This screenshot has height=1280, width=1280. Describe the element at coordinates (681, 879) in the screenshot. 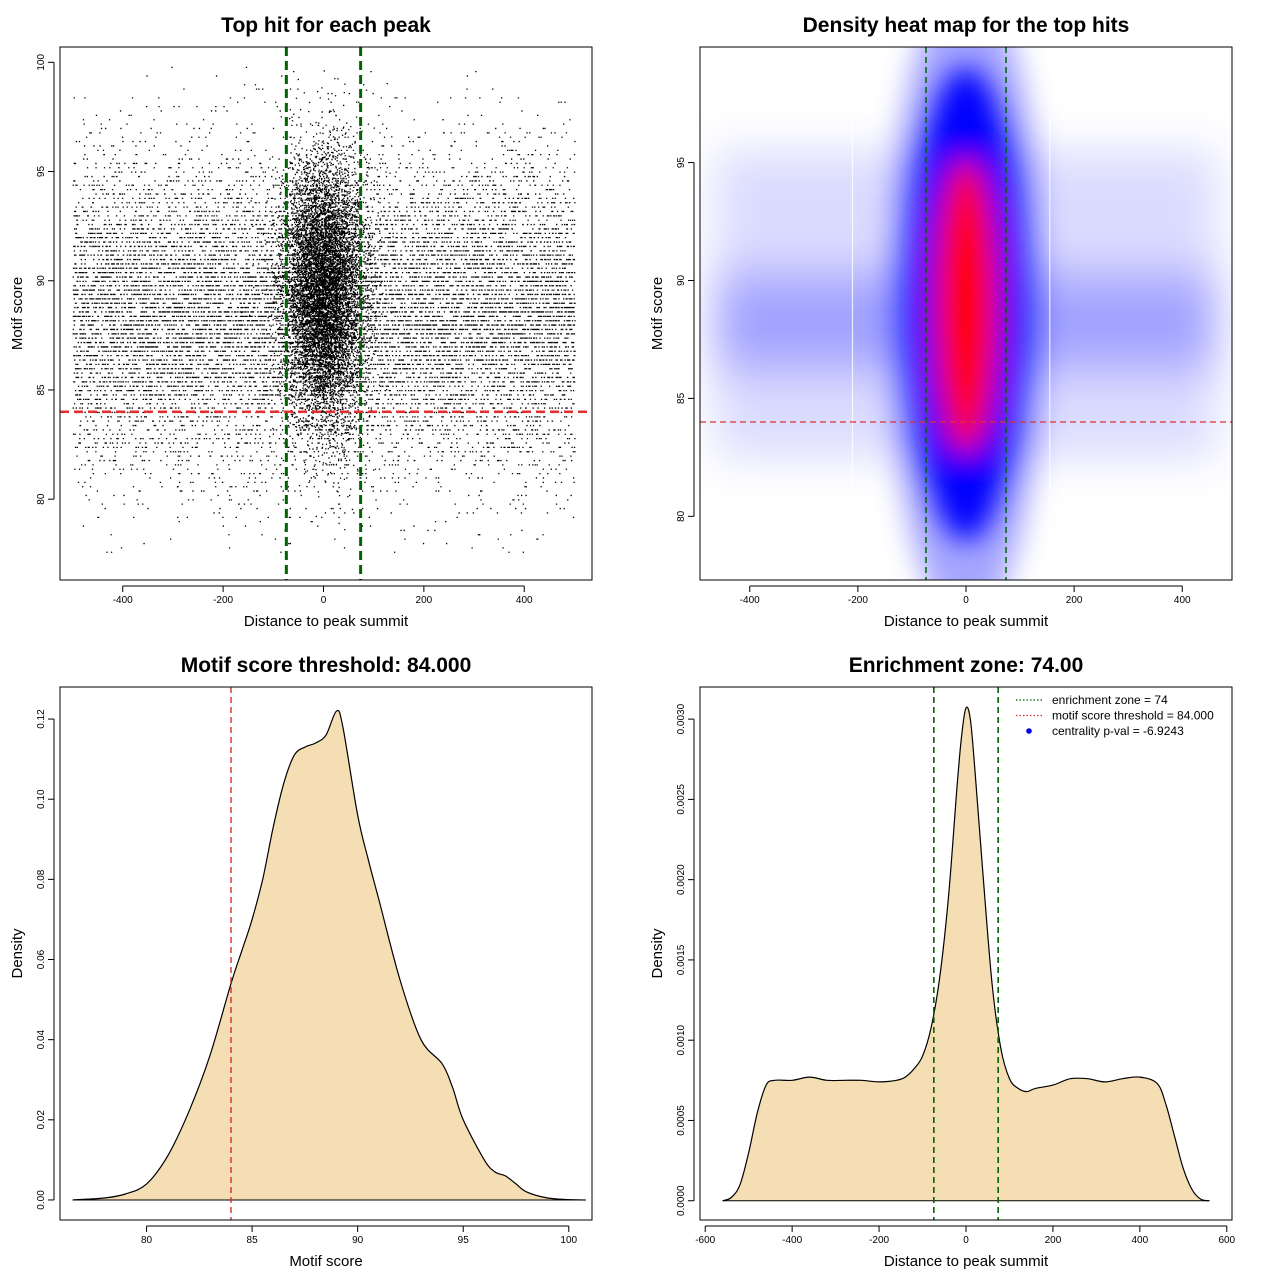

I see `y-tick-label: 0.0020` at that location.